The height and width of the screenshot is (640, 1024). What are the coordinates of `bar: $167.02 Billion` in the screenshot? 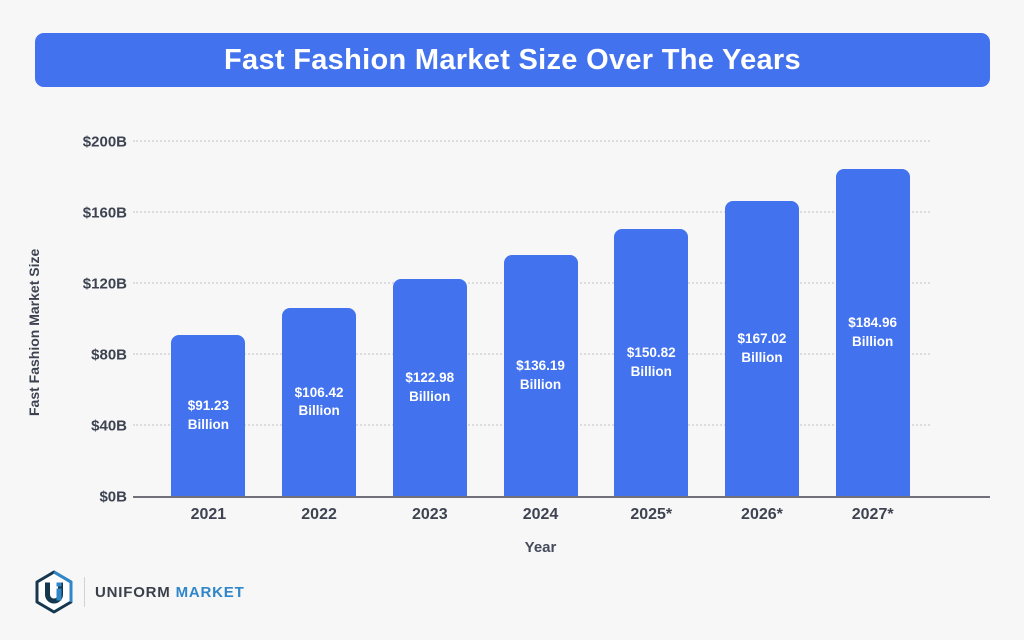 It's located at (761, 348).